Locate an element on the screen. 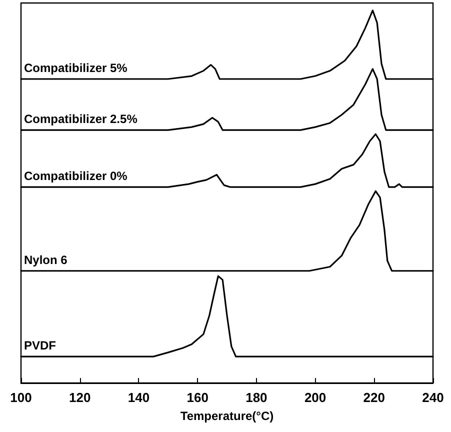 The image size is (451, 432). x-tick-label: 160 is located at coordinates (197, 397).